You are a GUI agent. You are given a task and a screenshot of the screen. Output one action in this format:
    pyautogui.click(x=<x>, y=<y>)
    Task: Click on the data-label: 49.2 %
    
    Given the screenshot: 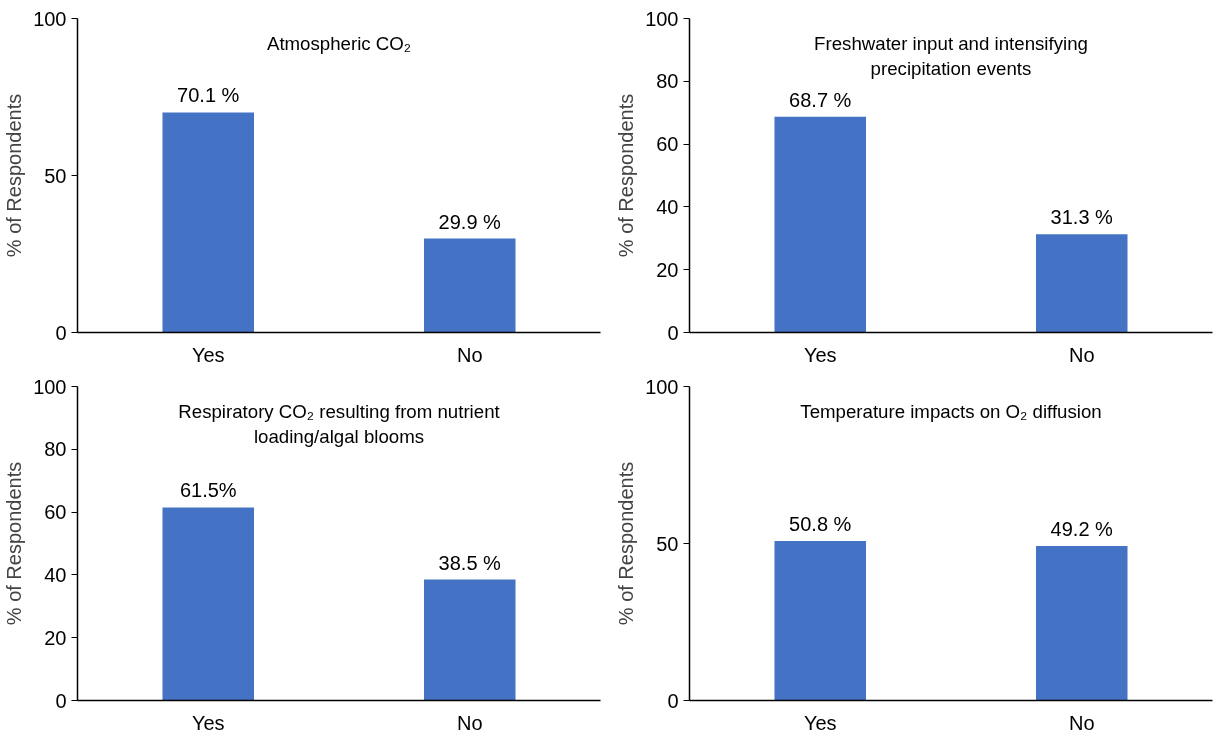 What is the action you would take?
    pyautogui.click(x=1082, y=529)
    